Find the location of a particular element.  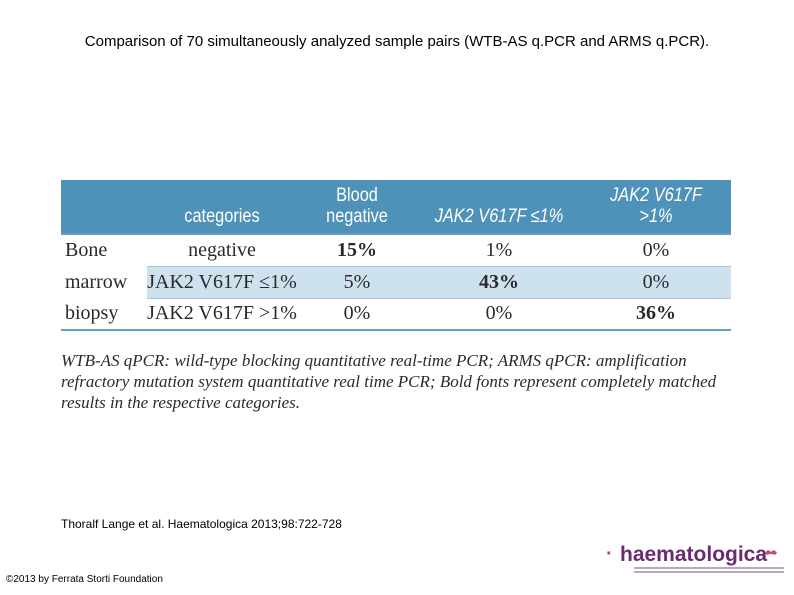

journal-logo-icon: · is located at coordinates (609, 554).